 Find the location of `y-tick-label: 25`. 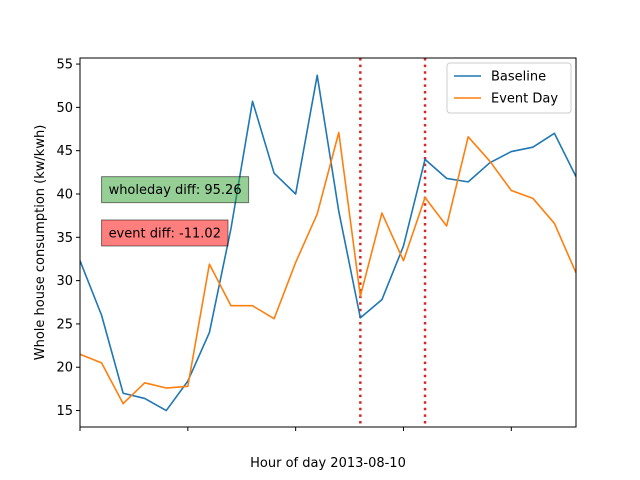

y-tick-label: 25 is located at coordinates (64, 324).